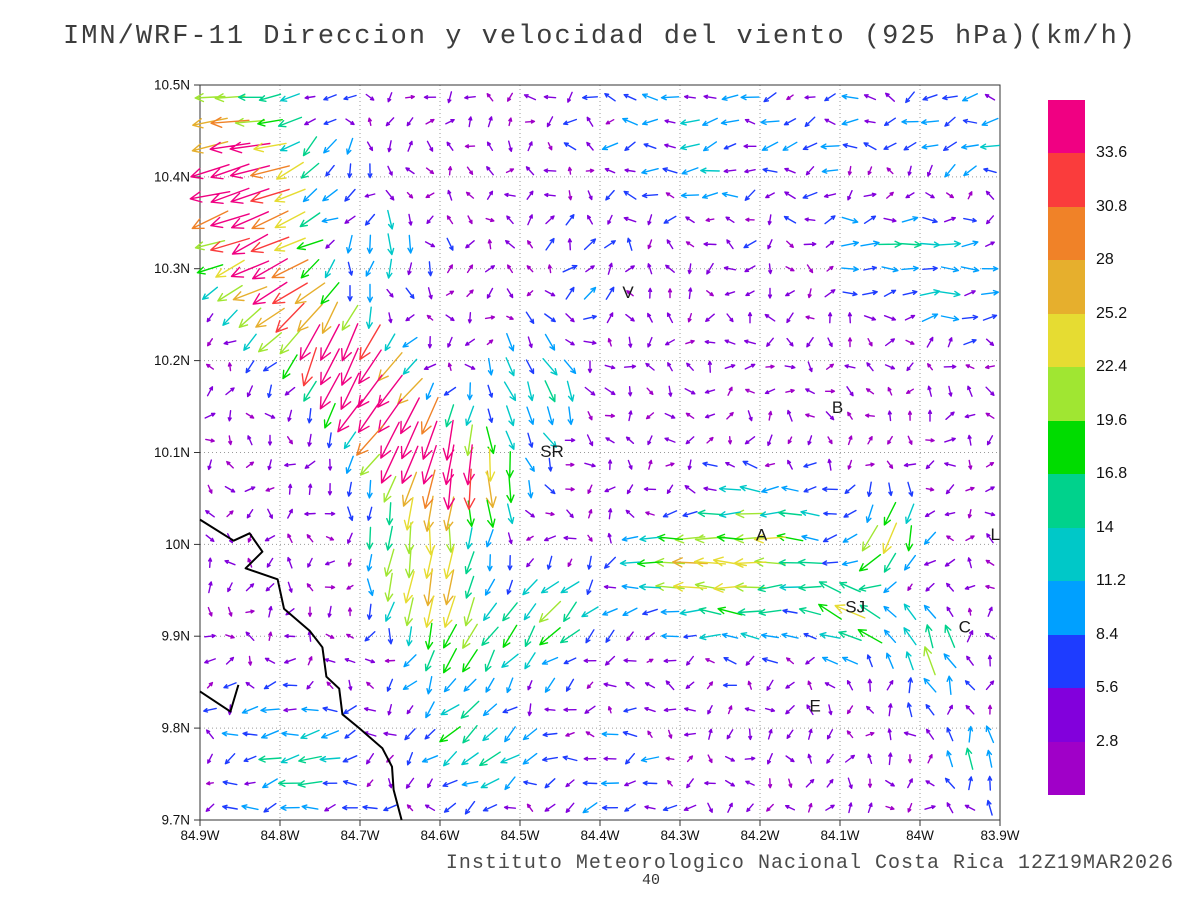  What do you see at coordinates (965, 627) in the screenshot?
I see `station-label: C` at bounding box center [965, 627].